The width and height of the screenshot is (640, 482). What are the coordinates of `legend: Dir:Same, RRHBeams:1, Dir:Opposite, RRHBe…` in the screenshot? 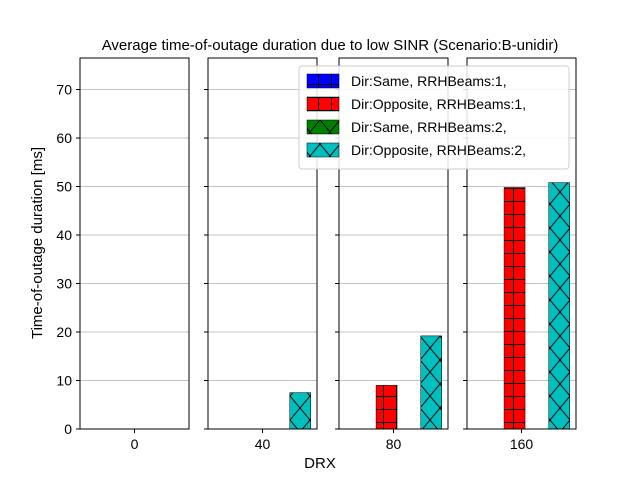 It's located at (434, 117).